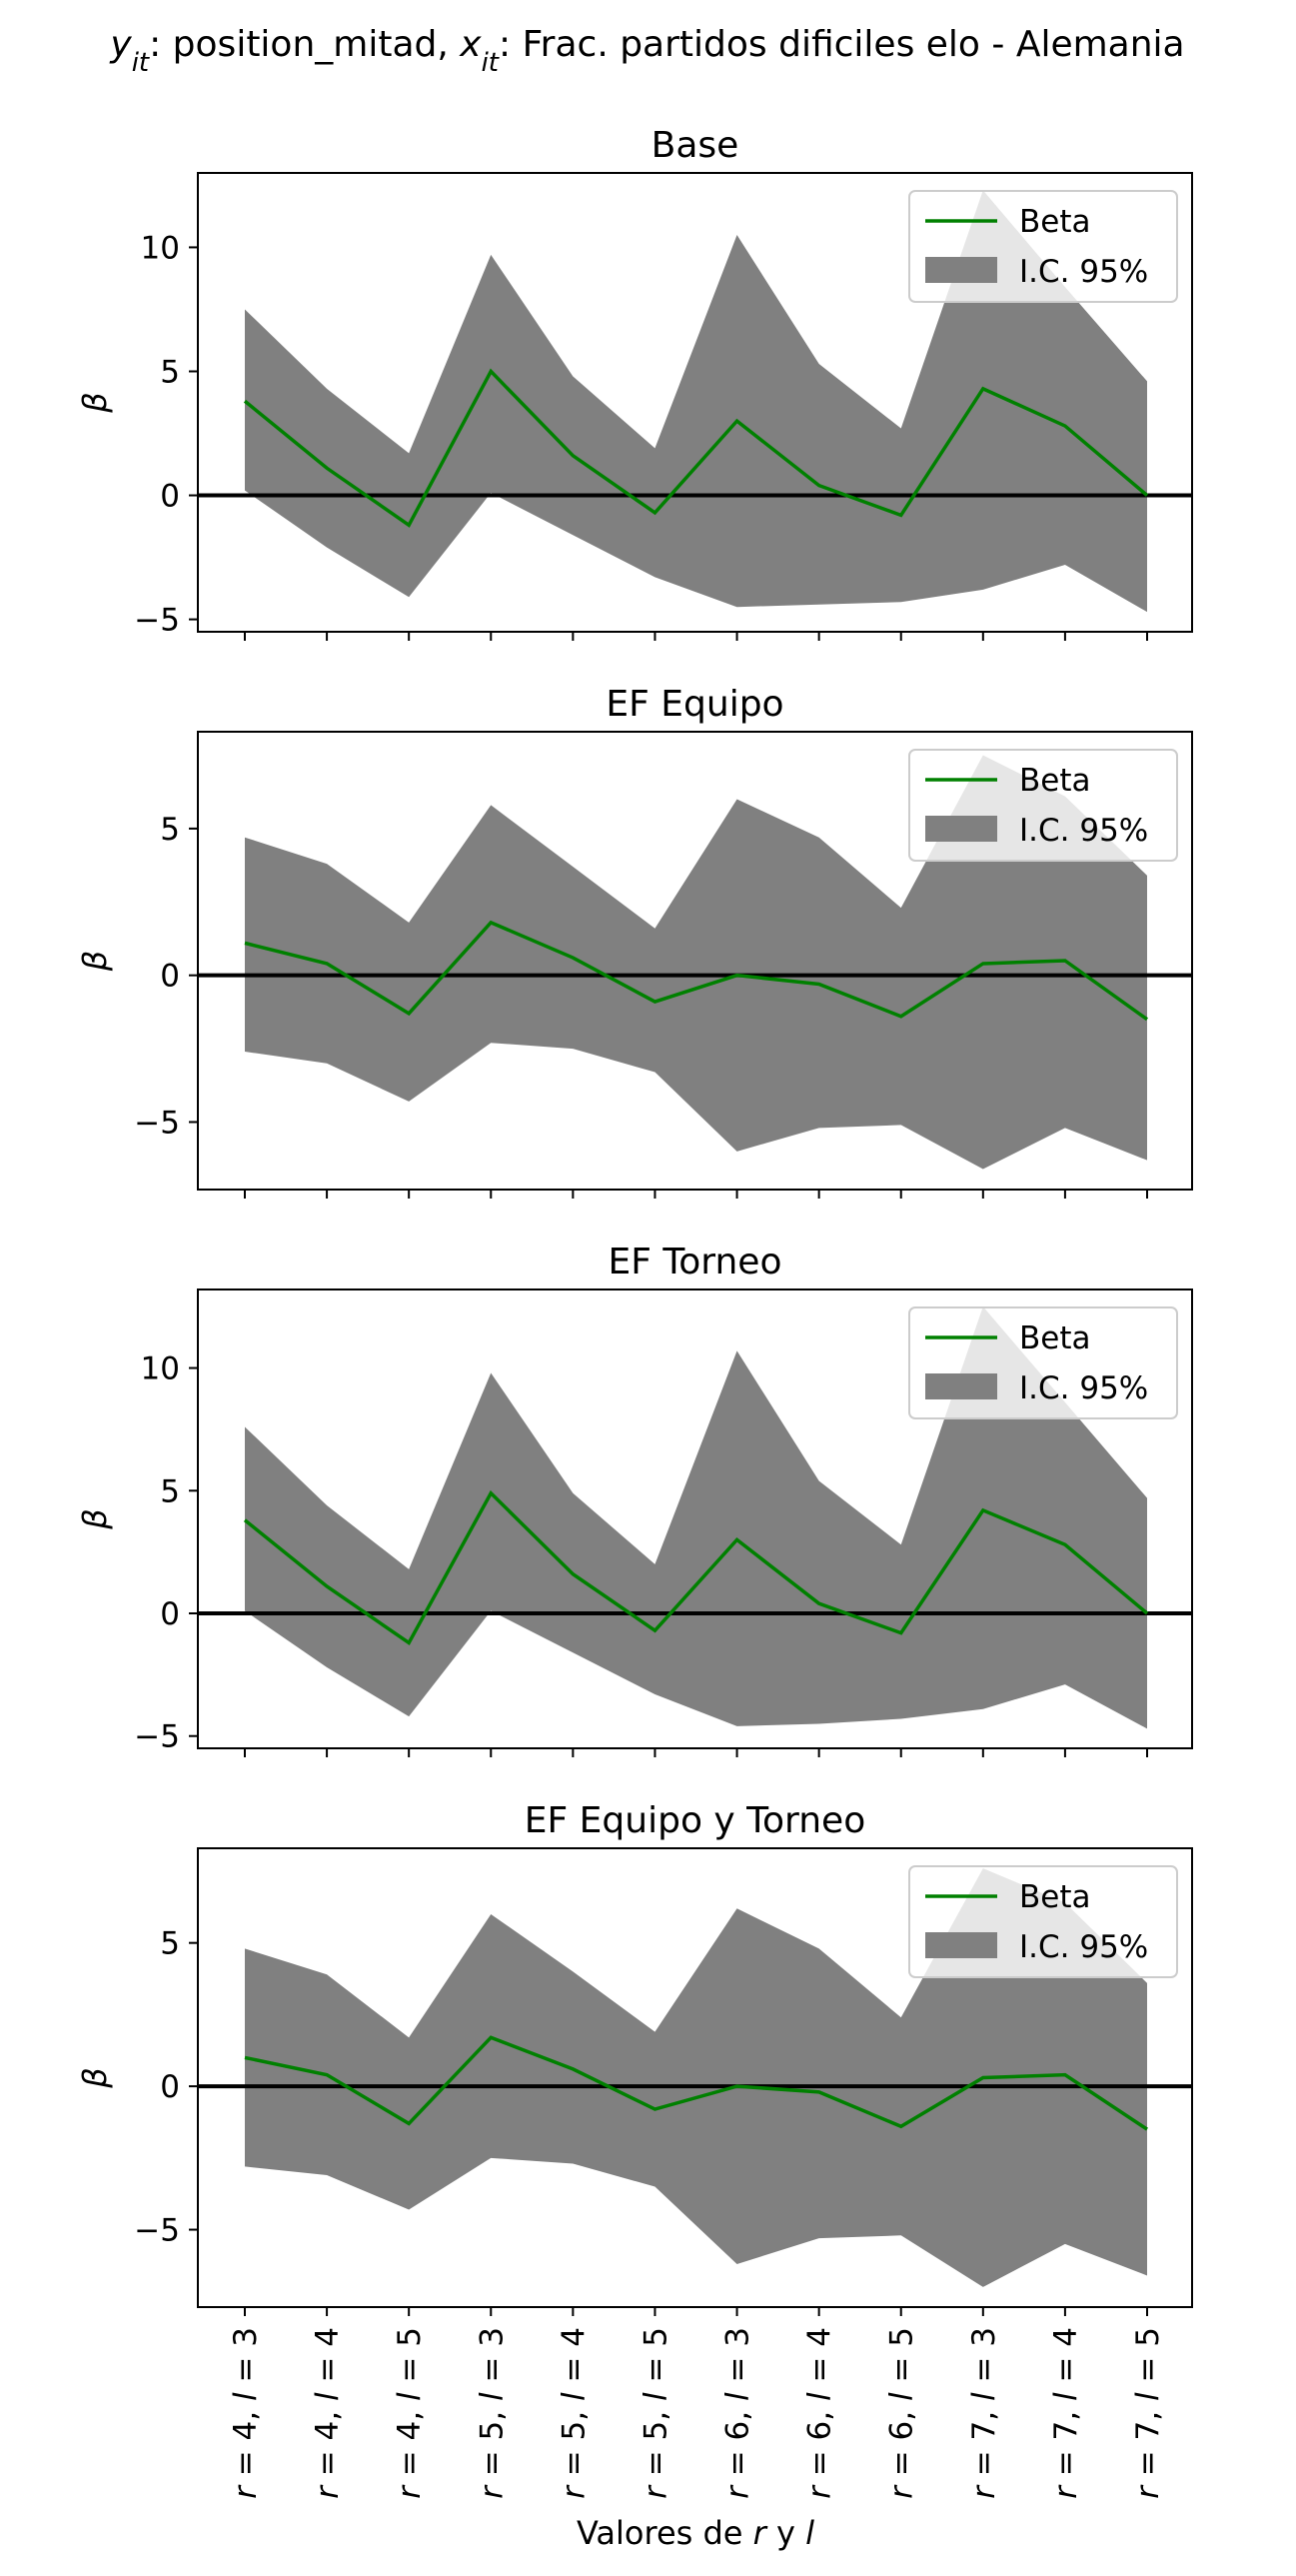 The image size is (1296, 2576). What do you see at coordinates (246, 2413) in the screenshot?
I see `x-tick-label: r = 4, l = 3` at bounding box center [246, 2413].